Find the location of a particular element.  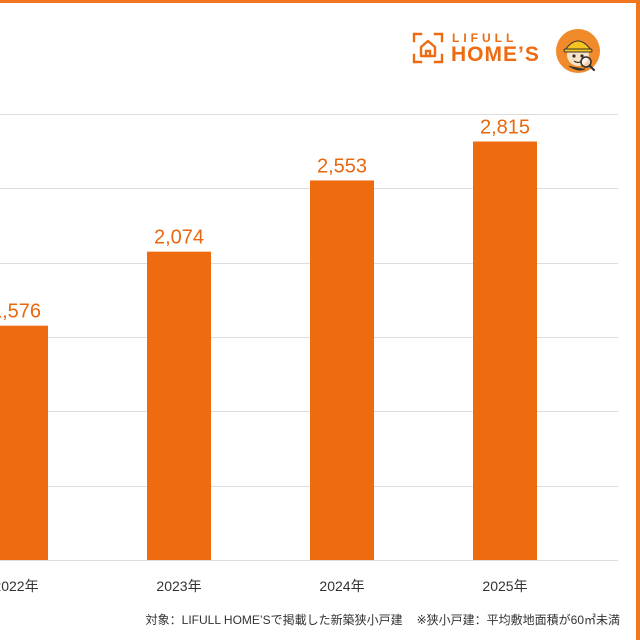

data-label: 2,074 is located at coordinates (179, 238).